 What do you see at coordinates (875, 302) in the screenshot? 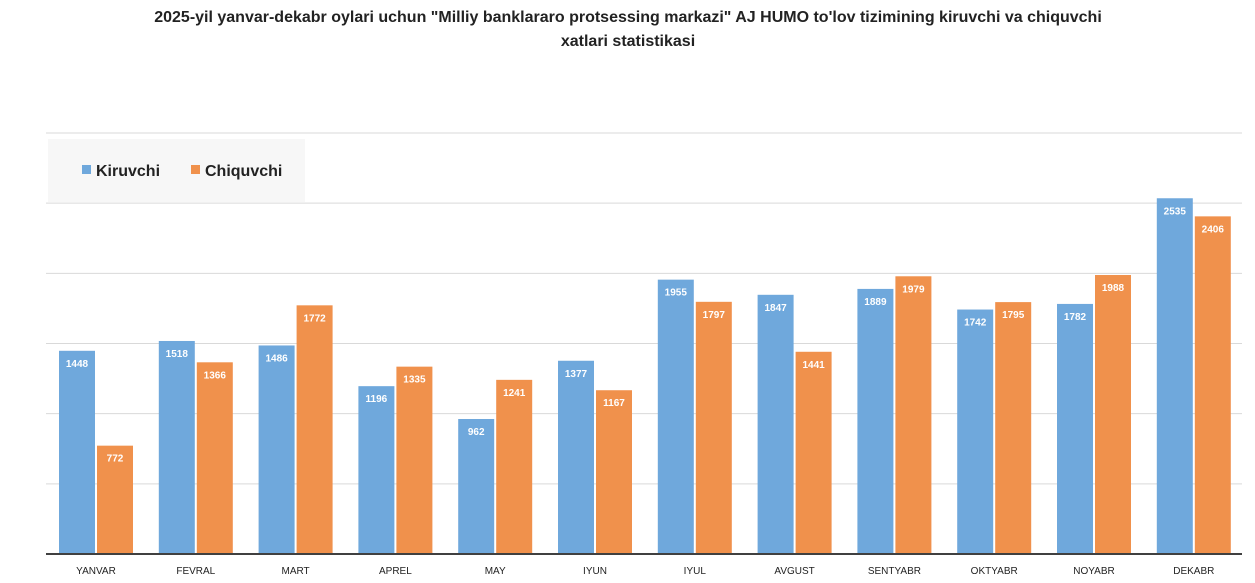
I see `data-label-kiruvchi-sentyabr: 1889` at bounding box center [875, 302].